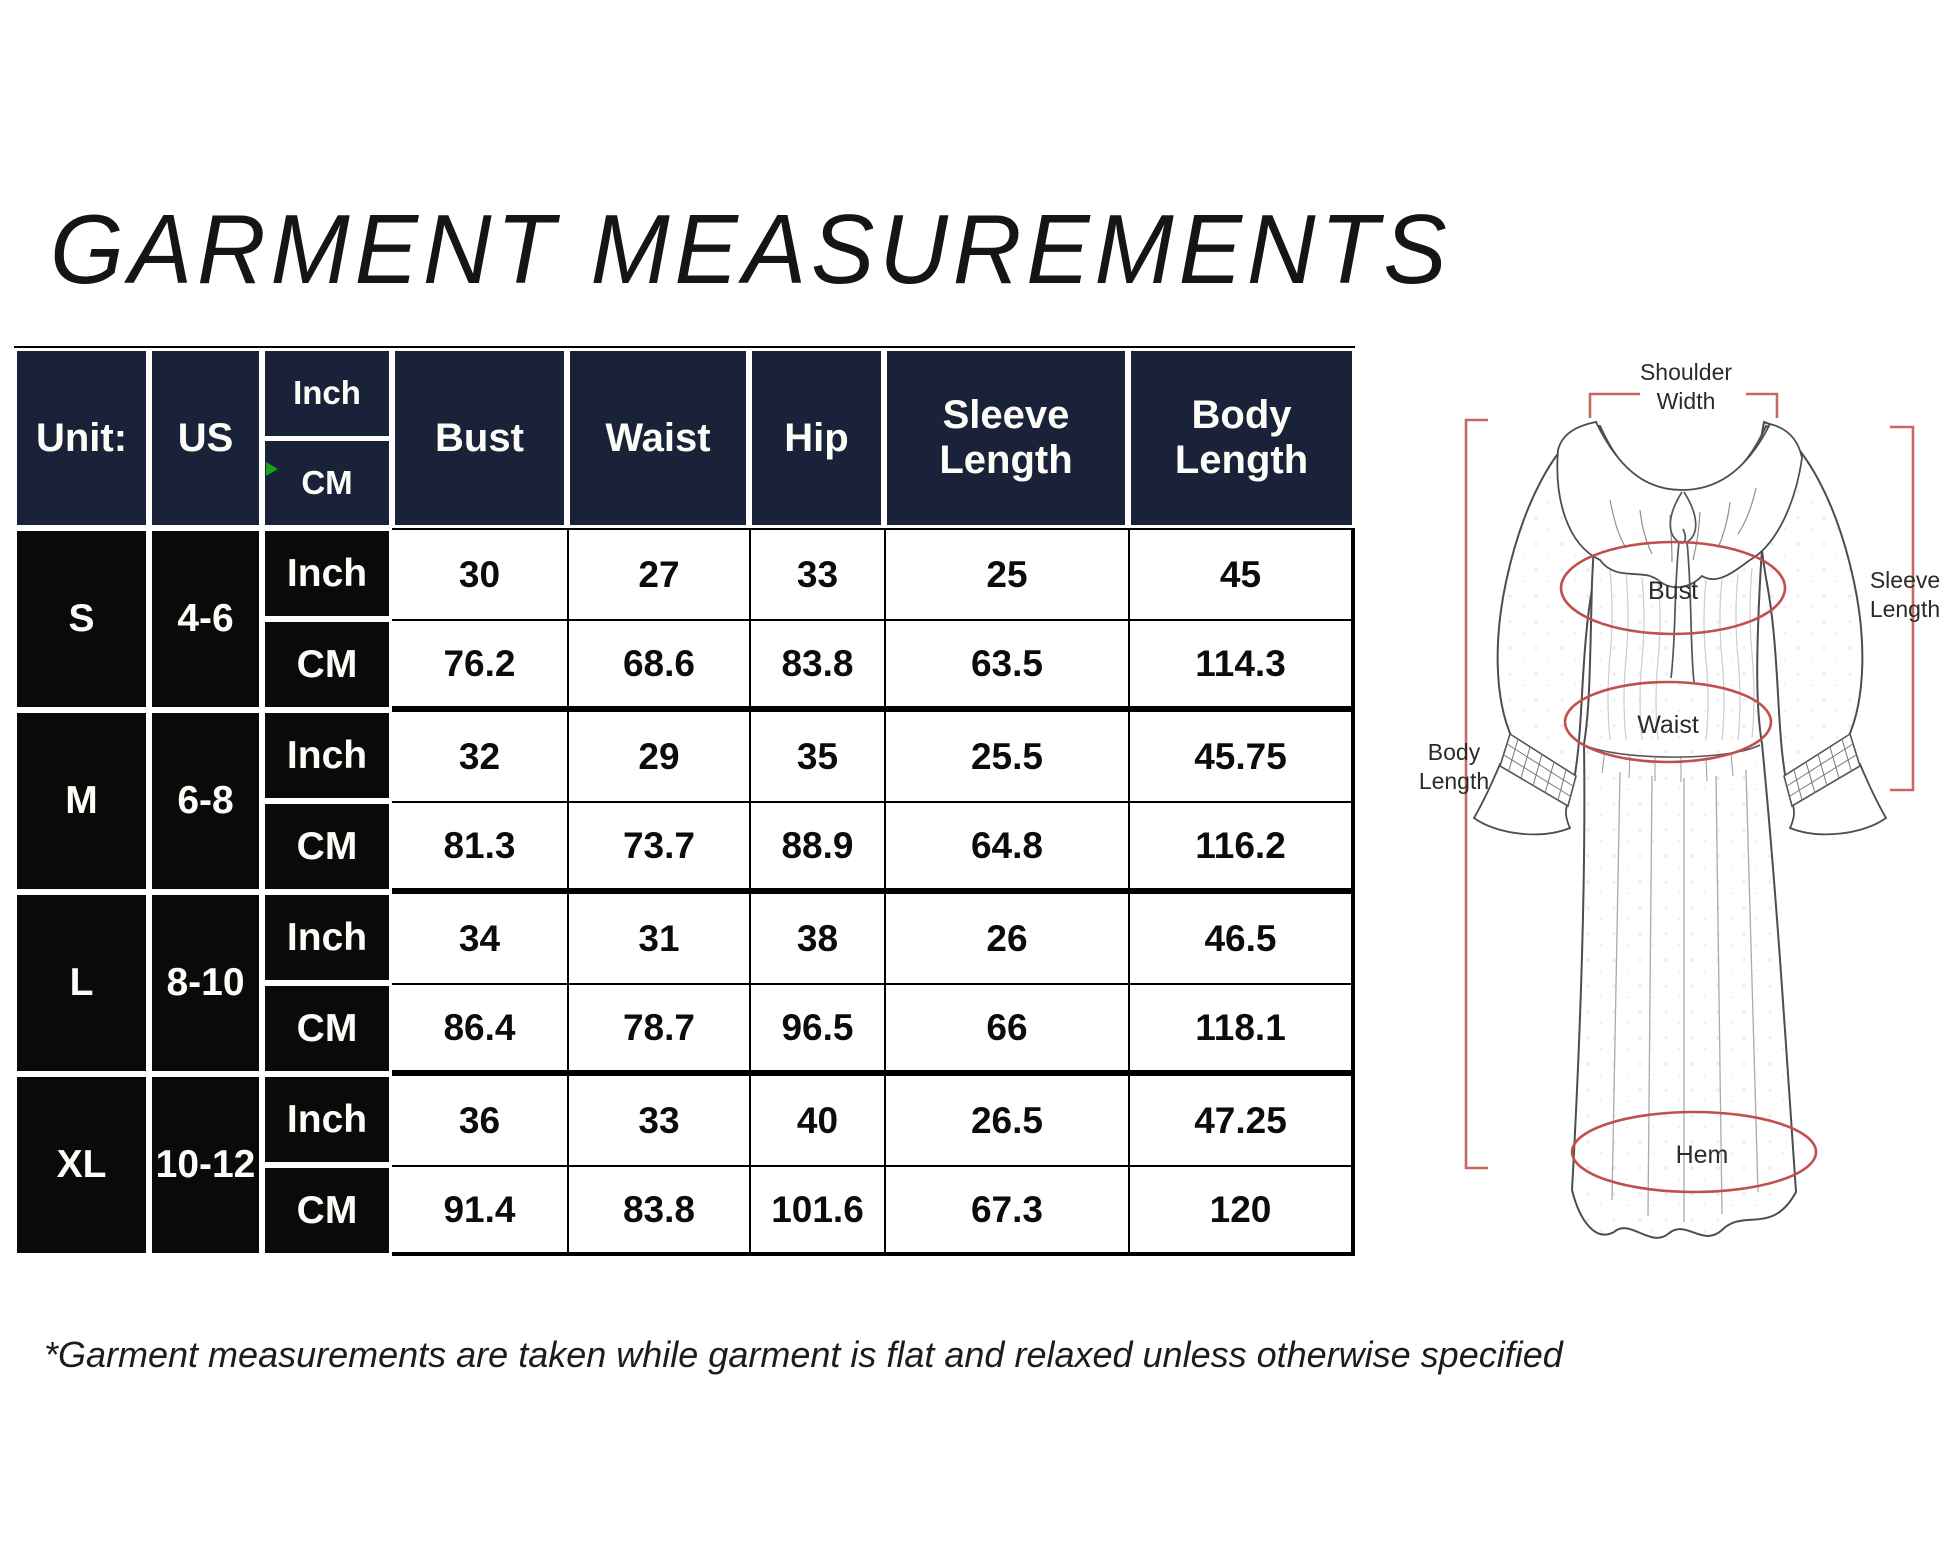 Image resolution: width=1946 pixels, height=1557 pixels. Describe the element at coordinates (479, 1210) in the screenshot. I see `value-cell: 91.4` at that location.